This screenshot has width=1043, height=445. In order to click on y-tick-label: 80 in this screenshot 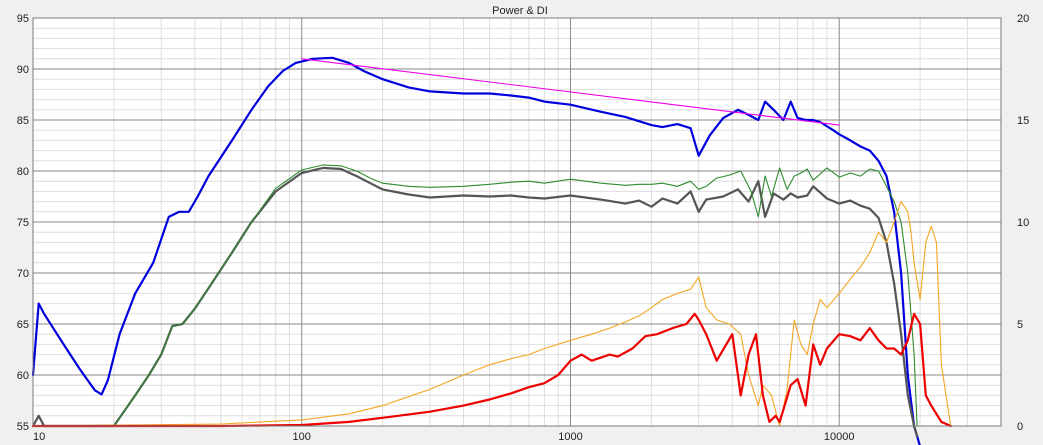, I will do `click(23, 172)`.